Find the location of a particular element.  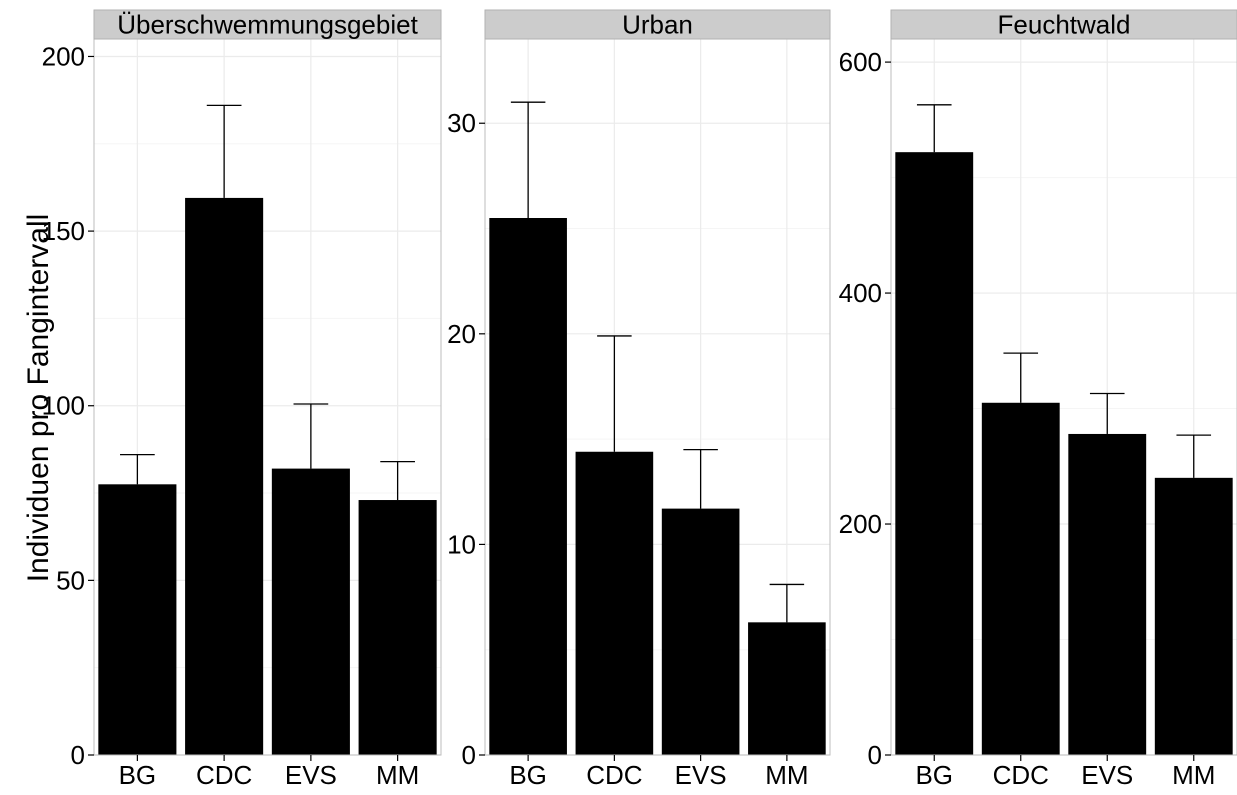

y-tick-label: 600 is located at coordinates (860, 62).